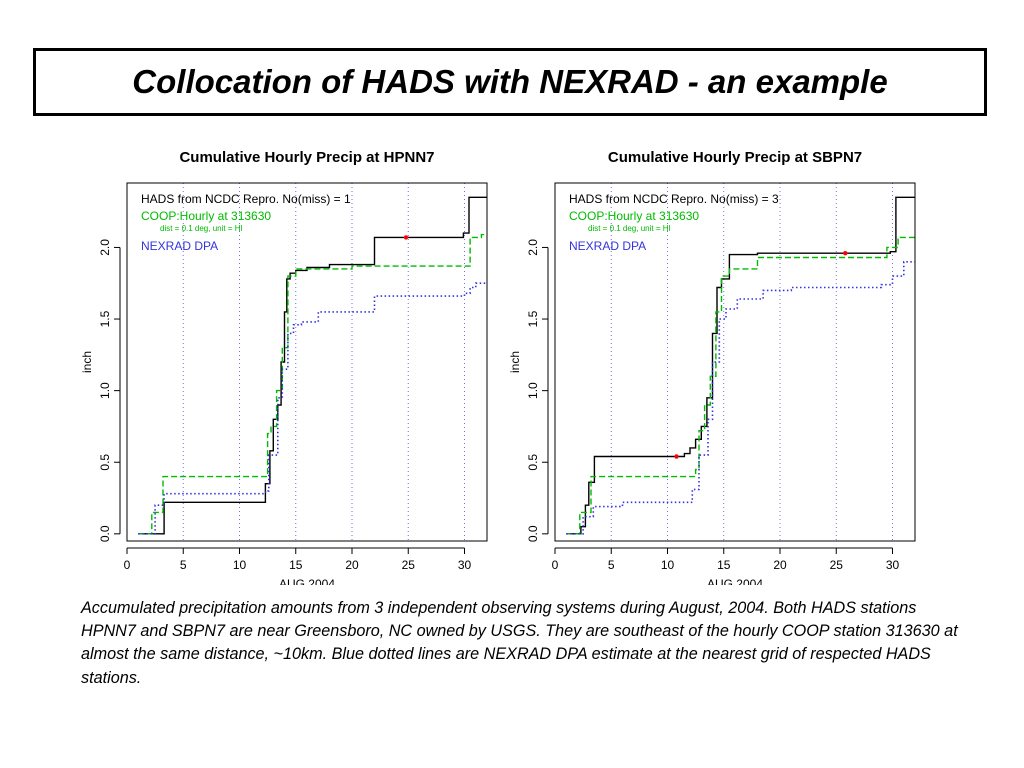 The image size is (1024, 768). Describe the element at coordinates (246, 199) in the screenshot. I see `legend-hads: HADS from NCDC Repro. No(miss) = 1` at that location.